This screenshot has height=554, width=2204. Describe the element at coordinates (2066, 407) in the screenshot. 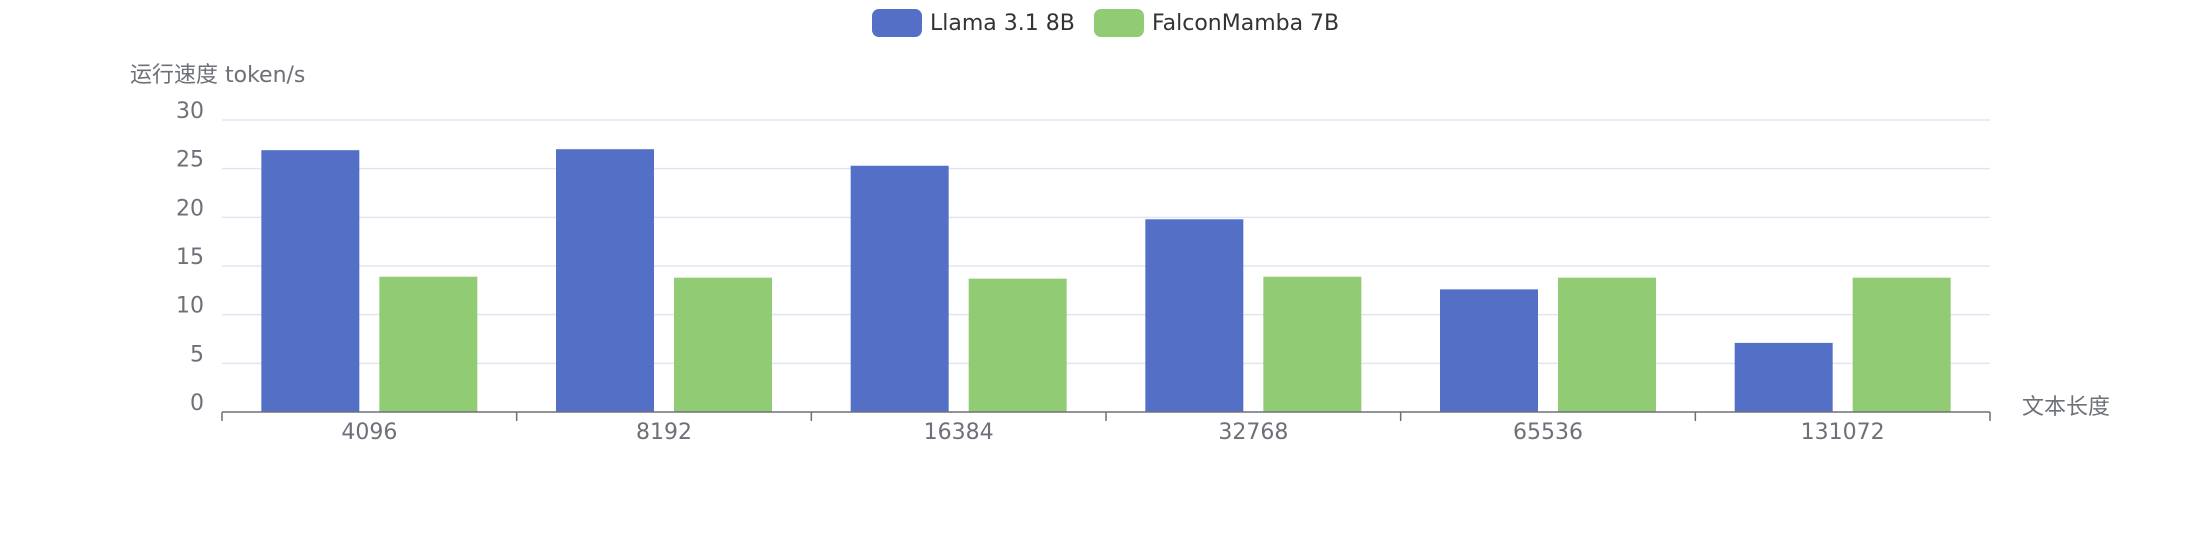

I see `x-axis-label: 文本长度` at that location.